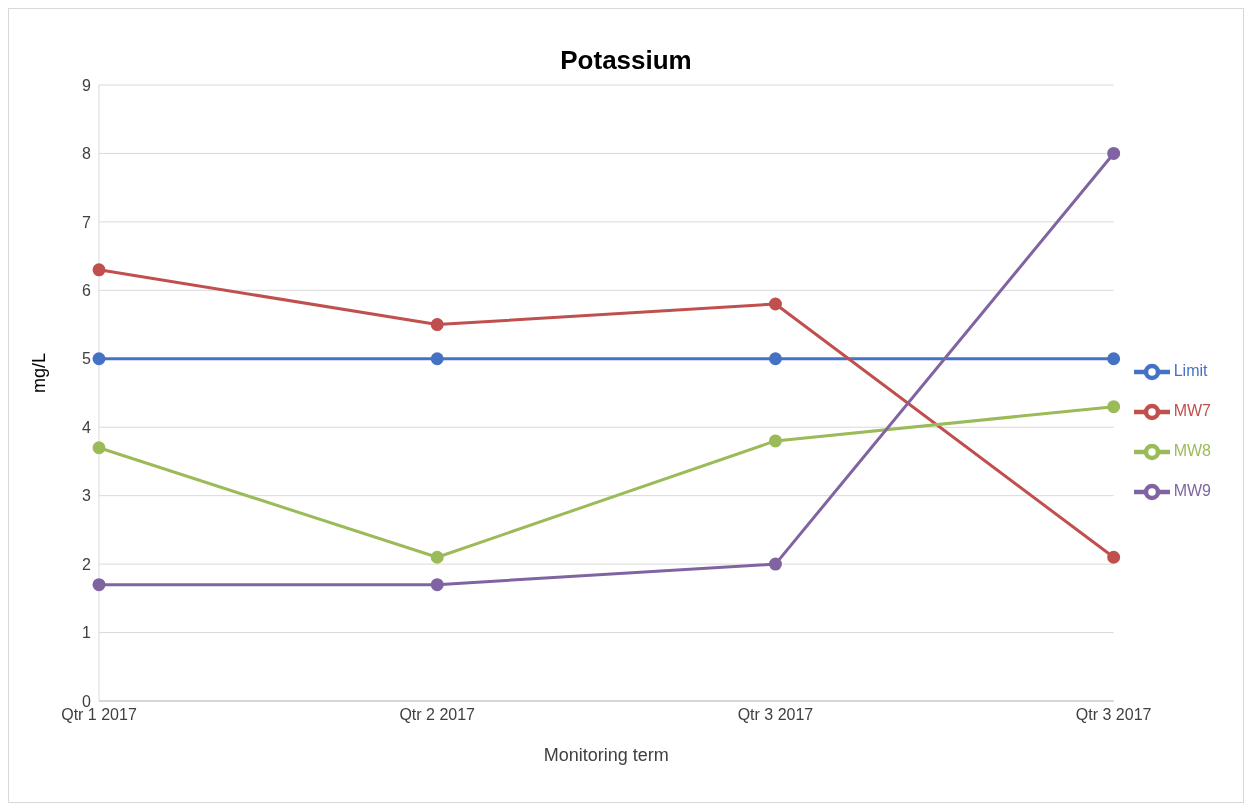 This screenshot has height=811, width=1252. Describe the element at coordinates (87, 359) in the screenshot. I see `y-tick-label: 5` at that location.